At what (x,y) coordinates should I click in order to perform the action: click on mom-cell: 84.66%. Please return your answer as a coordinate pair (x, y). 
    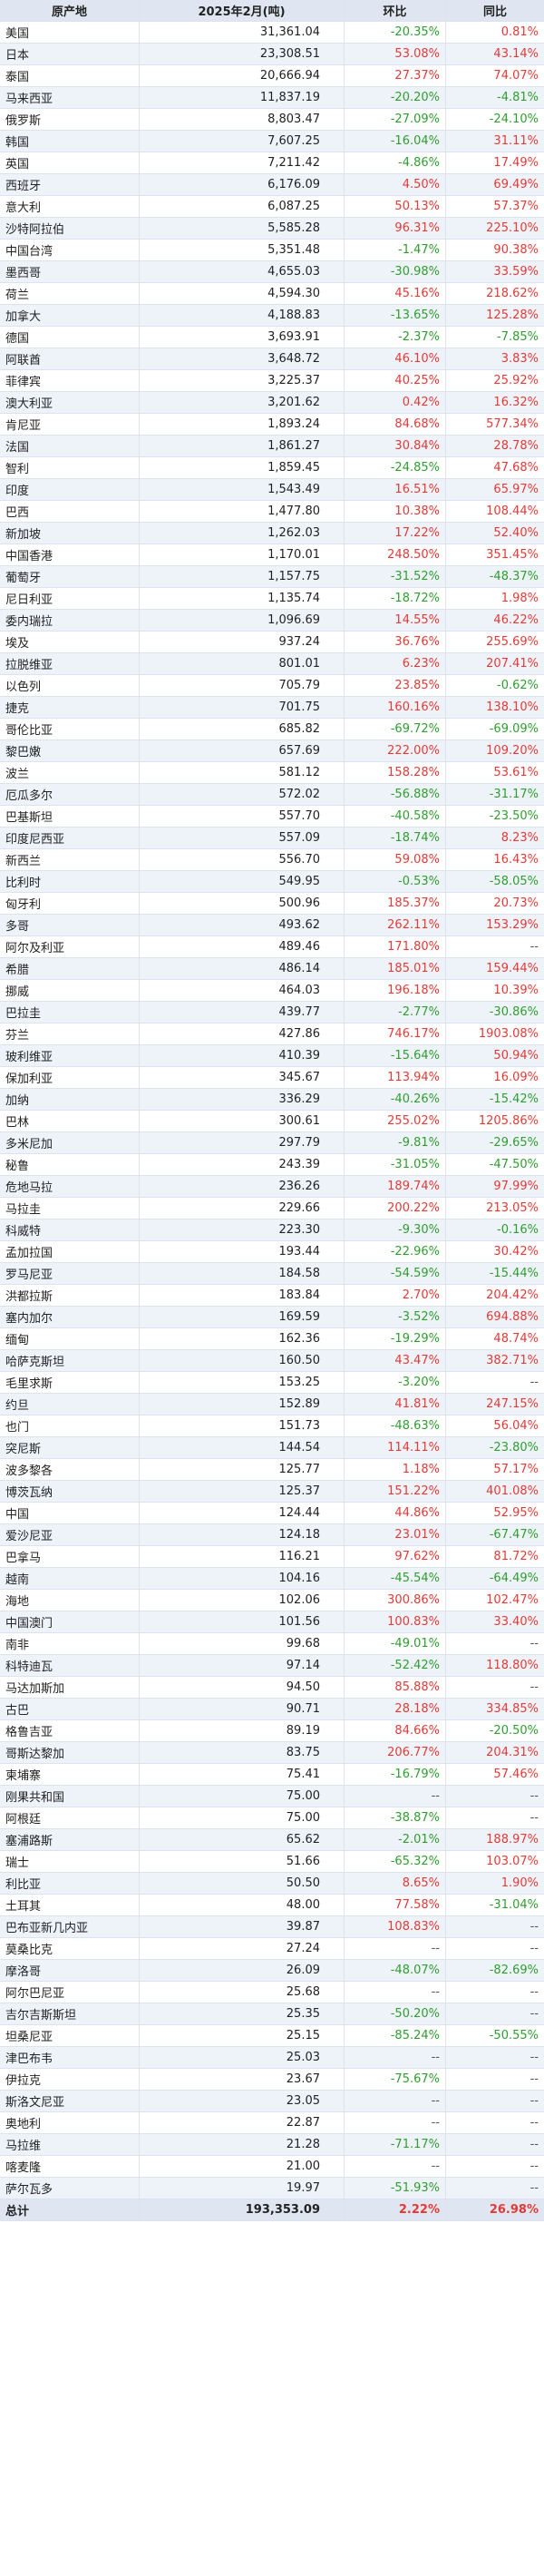
    Looking at the image, I should click on (395, 1730).